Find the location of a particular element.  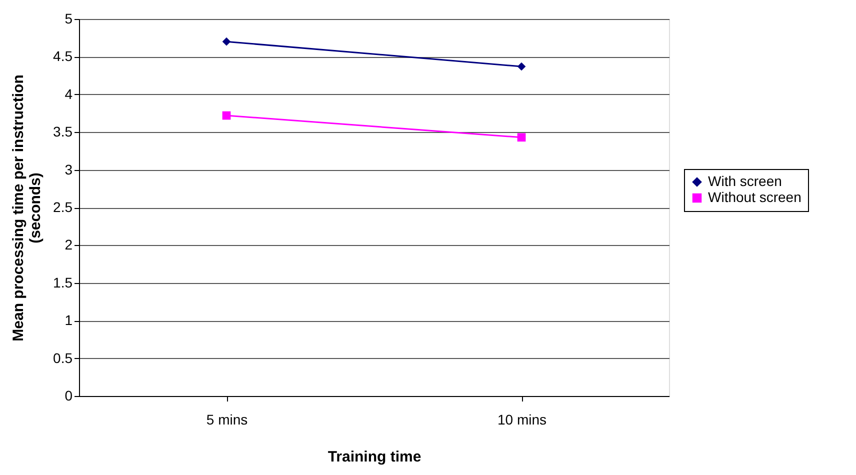

y-tick-label: 5 is located at coordinates (68, 18).